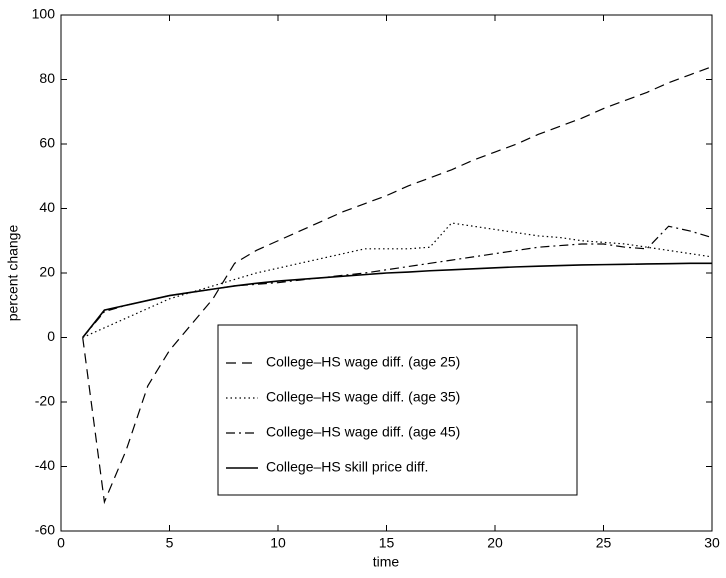 Image resolution: width=726 pixels, height=578 pixels. What do you see at coordinates (604, 543) in the screenshot?
I see `x-tick-label: 25` at bounding box center [604, 543].